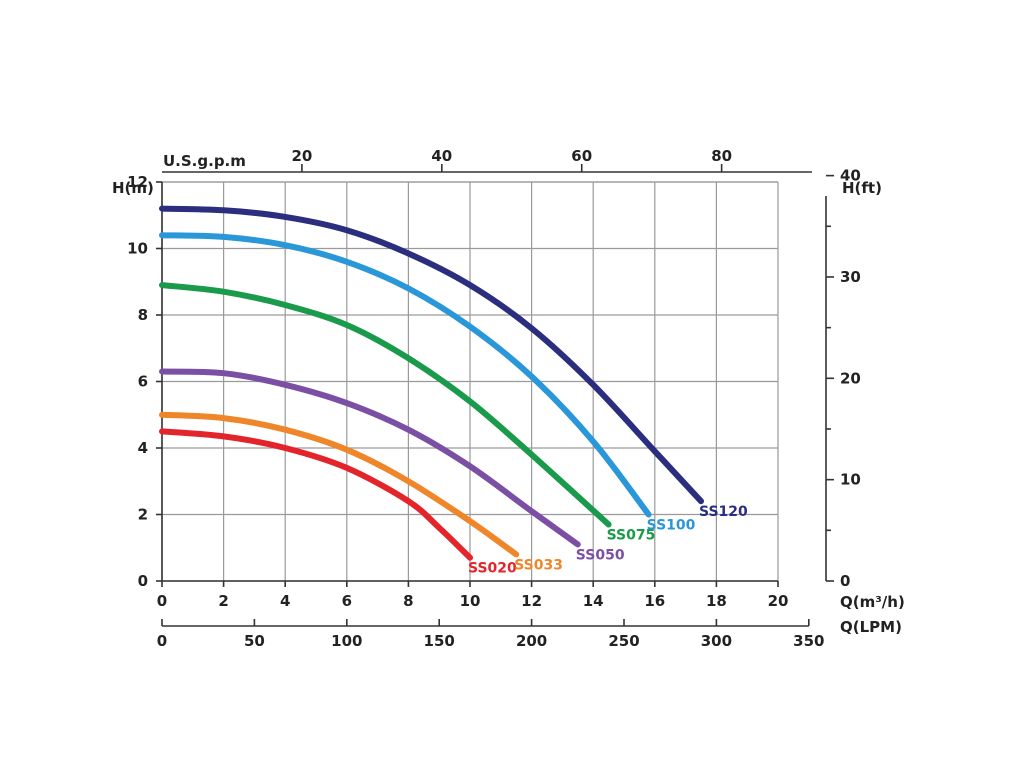 The height and width of the screenshot is (768, 1024). Describe the element at coordinates (470, 601) in the screenshot. I see `x-tick-label: 10` at that location.